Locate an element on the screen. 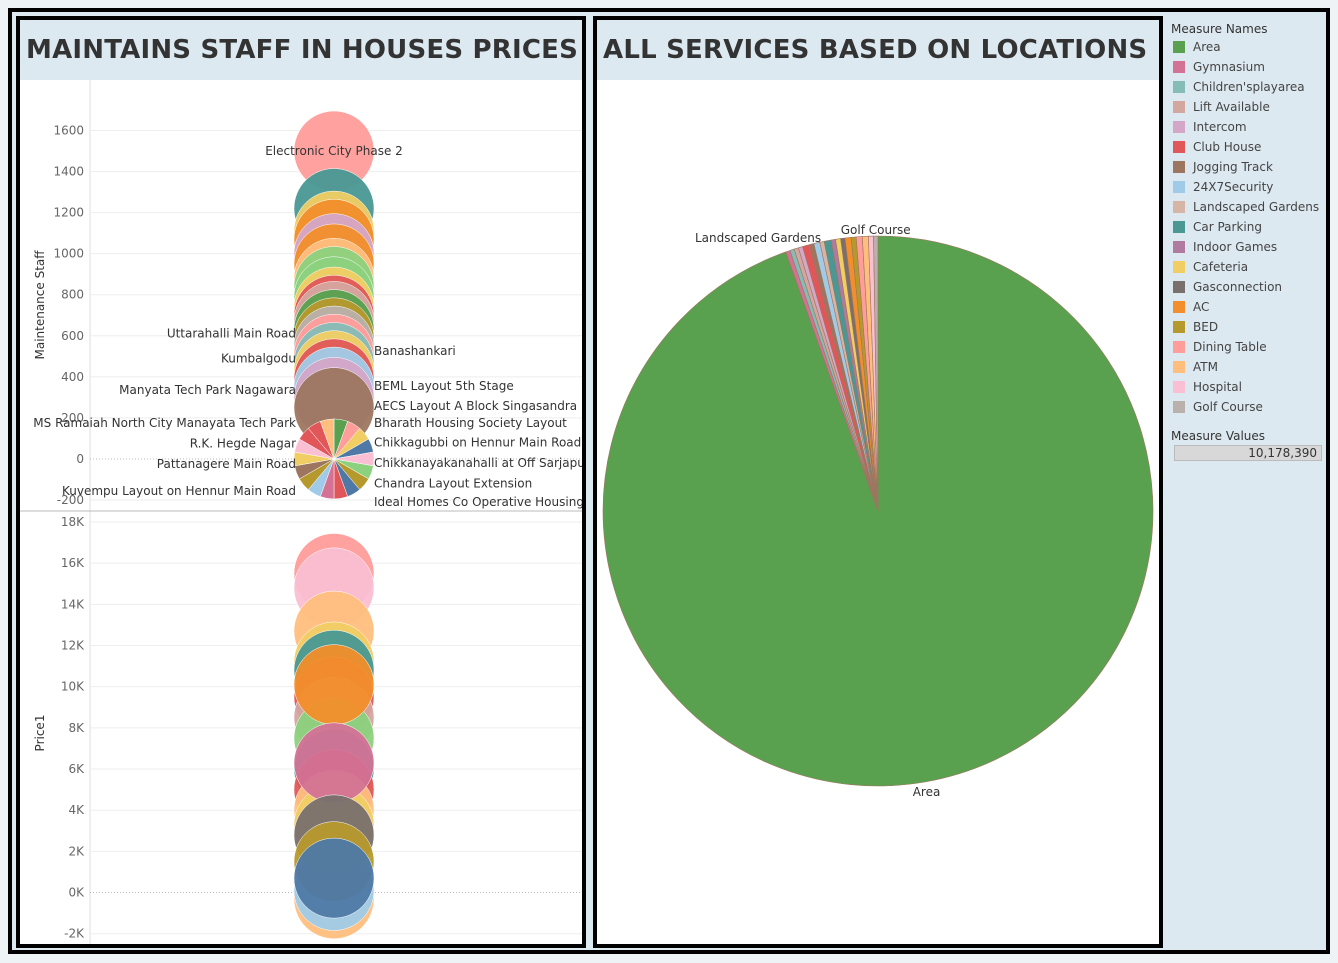 This screenshot has height=963, width=1338. bubble-pie-slice is located at coordinates (327, 439).